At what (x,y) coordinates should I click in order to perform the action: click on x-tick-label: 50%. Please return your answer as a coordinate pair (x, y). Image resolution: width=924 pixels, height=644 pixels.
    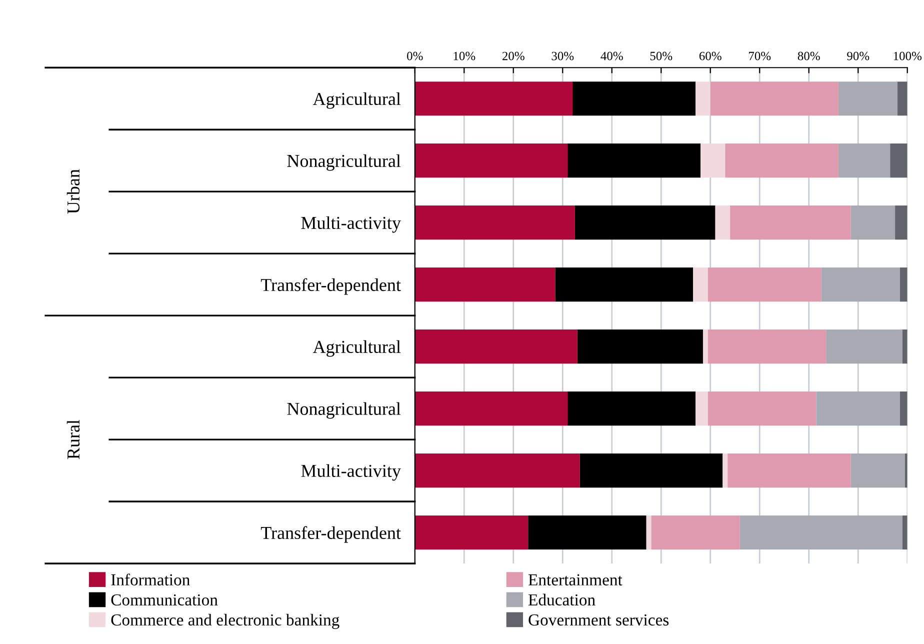
    Looking at the image, I should click on (661, 56).